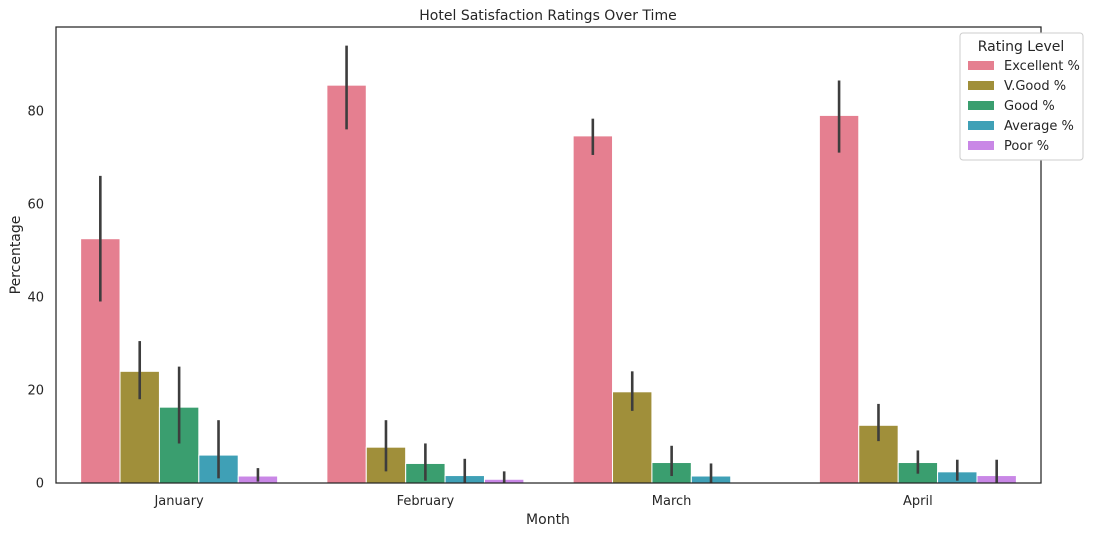  I want to click on y-axis-label: Percentage, so click(16, 255).